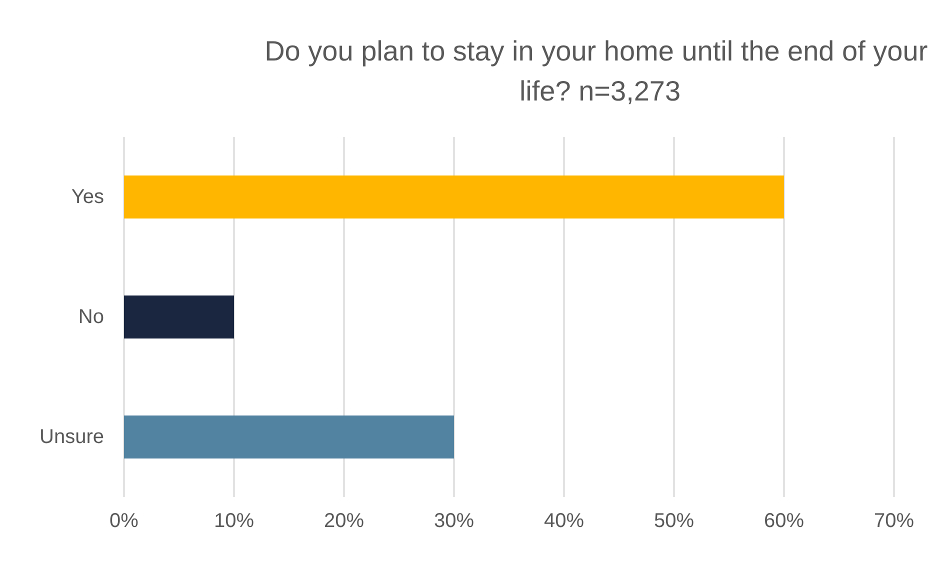 This screenshot has height=561, width=939. Describe the element at coordinates (674, 521) in the screenshot. I see `x-tick-label: 50%` at that location.